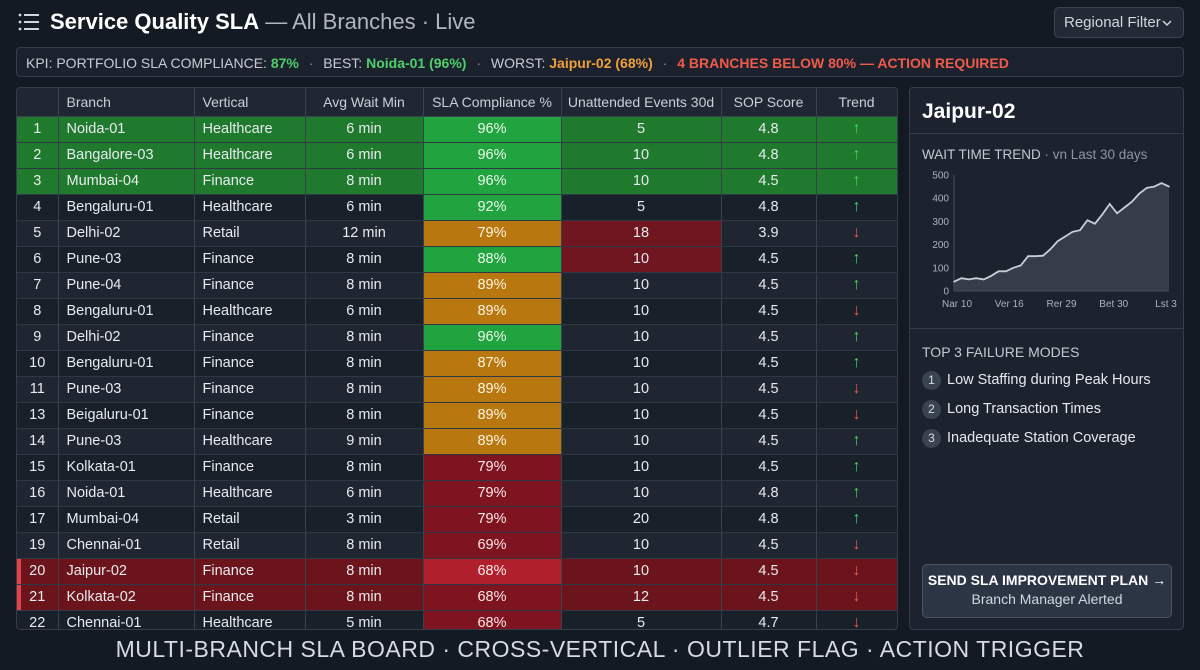 This screenshot has width=1200, height=670. I want to click on branch-cell: Pune-03, so click(126, 259).